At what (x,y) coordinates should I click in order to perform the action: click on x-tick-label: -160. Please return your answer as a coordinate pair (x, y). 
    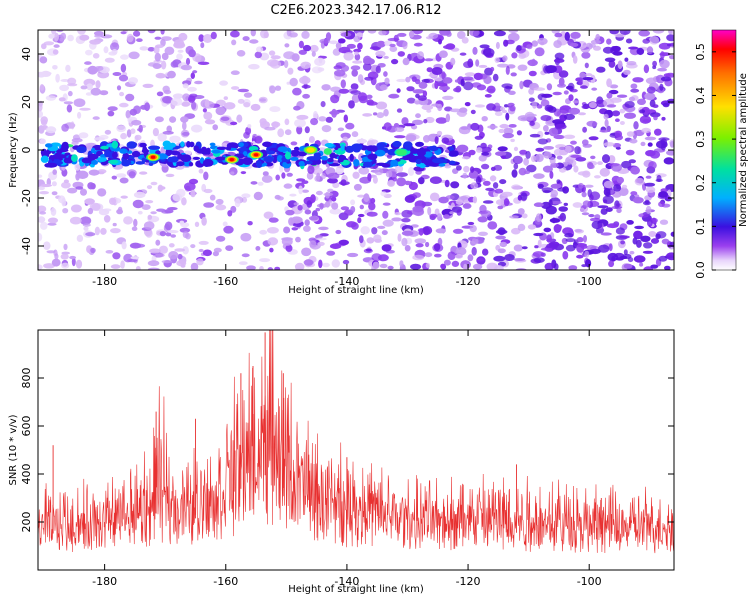
    Looking at the image, I should click on (225, 281).